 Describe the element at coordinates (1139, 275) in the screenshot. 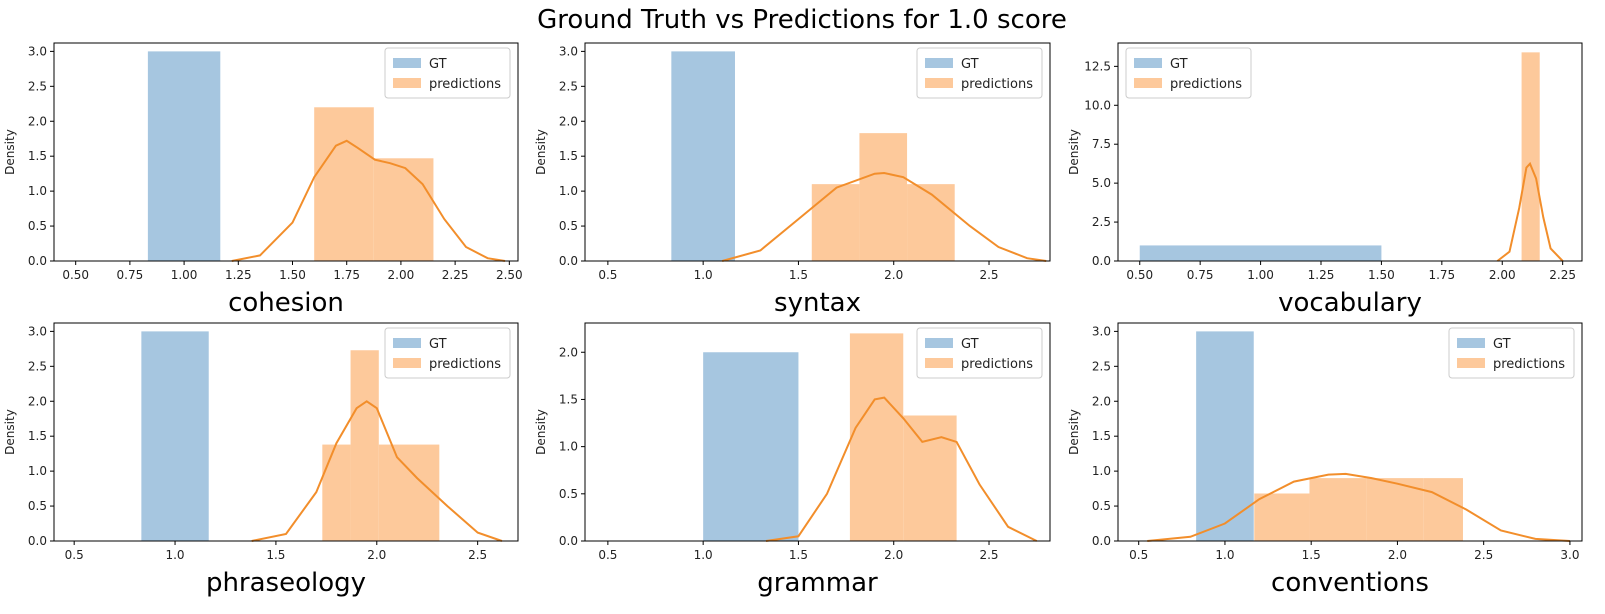

I see `x-tick-label: 0.50` at that location.